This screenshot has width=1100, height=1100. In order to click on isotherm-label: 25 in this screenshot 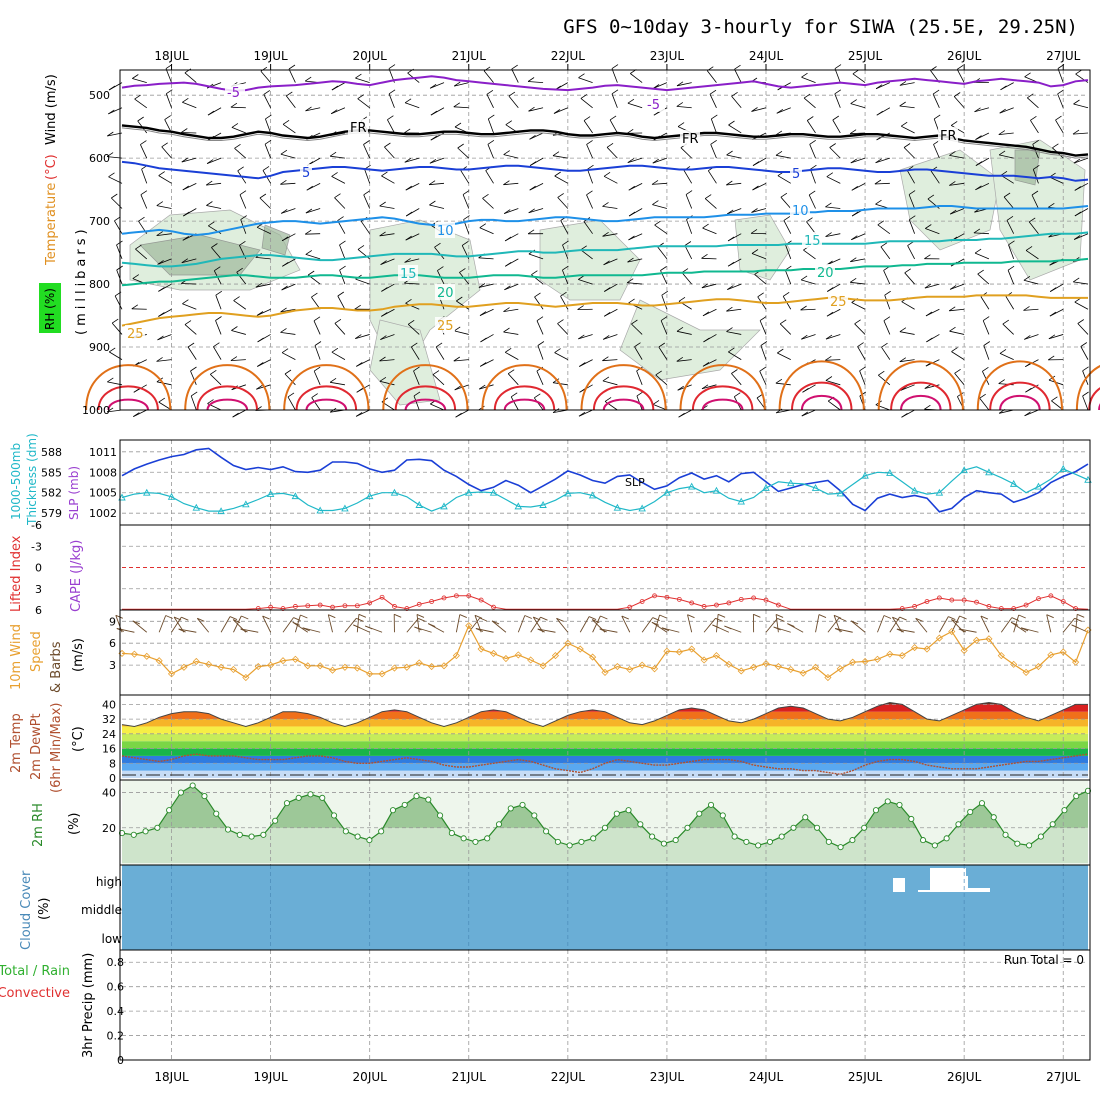, I will do `click(135, 334)`.